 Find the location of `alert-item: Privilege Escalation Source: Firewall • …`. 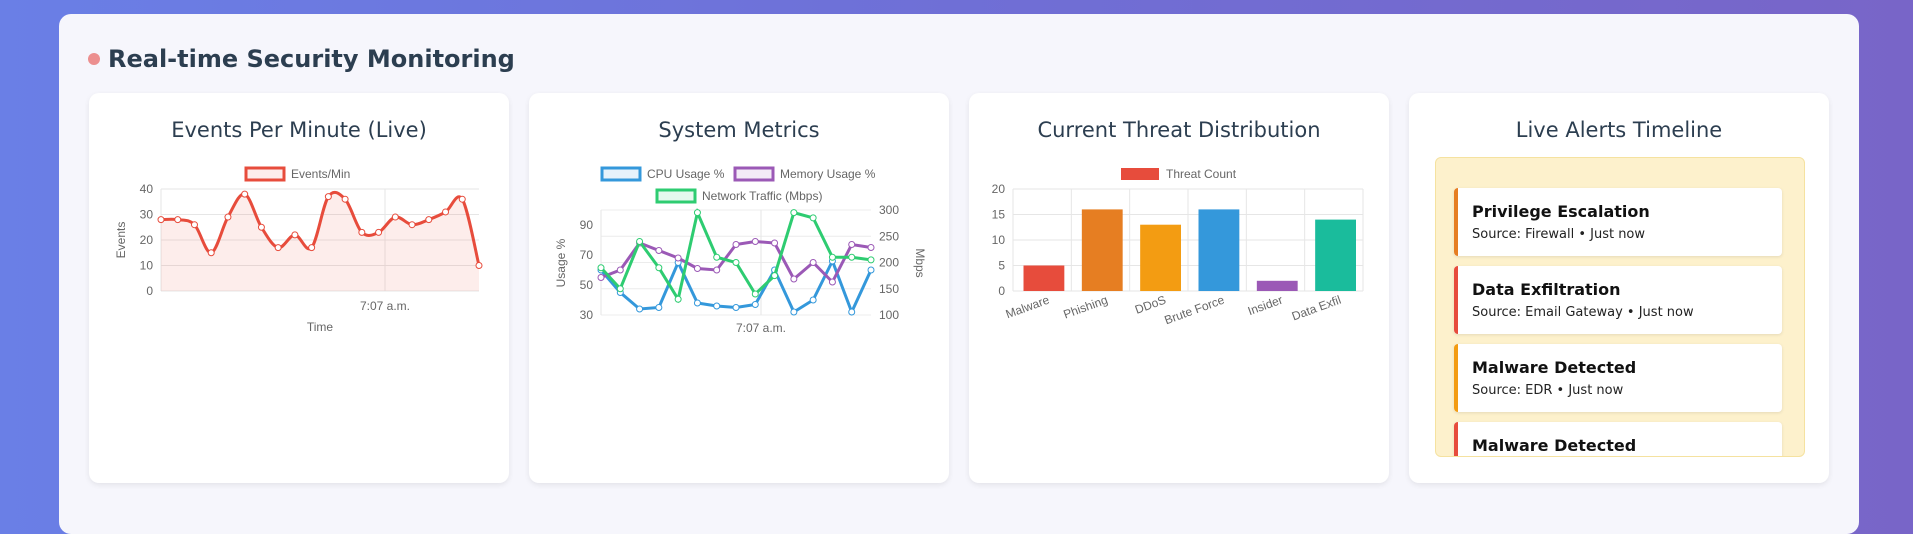

alert-item: Privilege Escalation Source: Firewall • … is located at coordinates (1618, 222).